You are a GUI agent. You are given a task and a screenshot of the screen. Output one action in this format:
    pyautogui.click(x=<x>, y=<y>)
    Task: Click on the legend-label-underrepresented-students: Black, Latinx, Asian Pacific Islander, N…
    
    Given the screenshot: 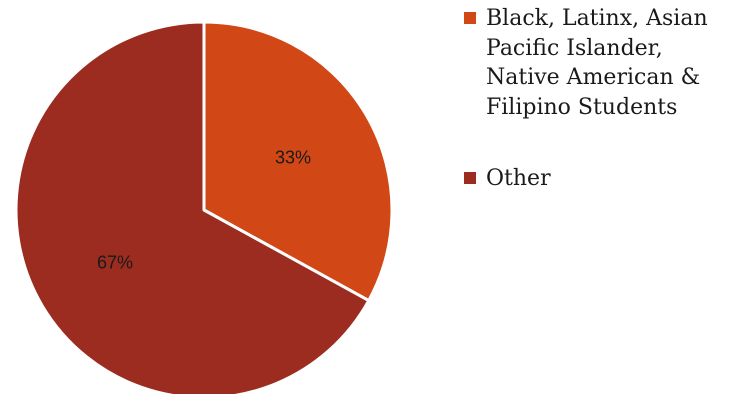 What is the action you would take?
    pyautogui.click(x=597, y=63)
    